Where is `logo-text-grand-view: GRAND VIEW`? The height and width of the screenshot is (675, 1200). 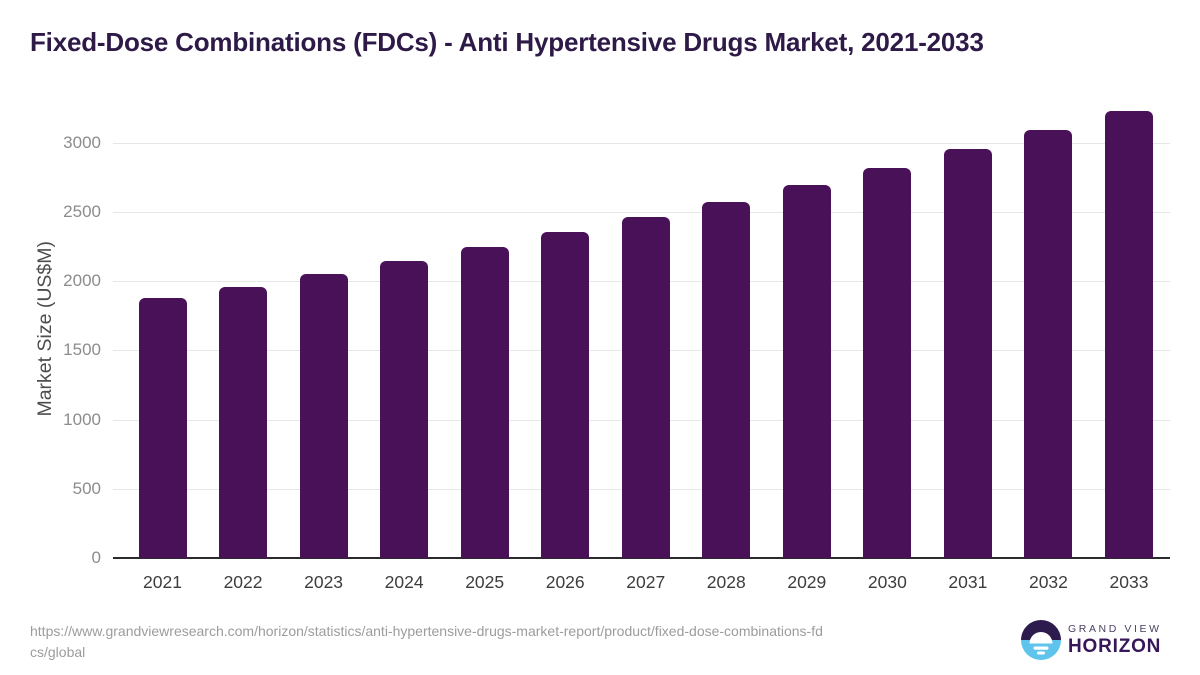 logo-text-grand-view: GRAND VIEW is located at coordinates (1115, 628).